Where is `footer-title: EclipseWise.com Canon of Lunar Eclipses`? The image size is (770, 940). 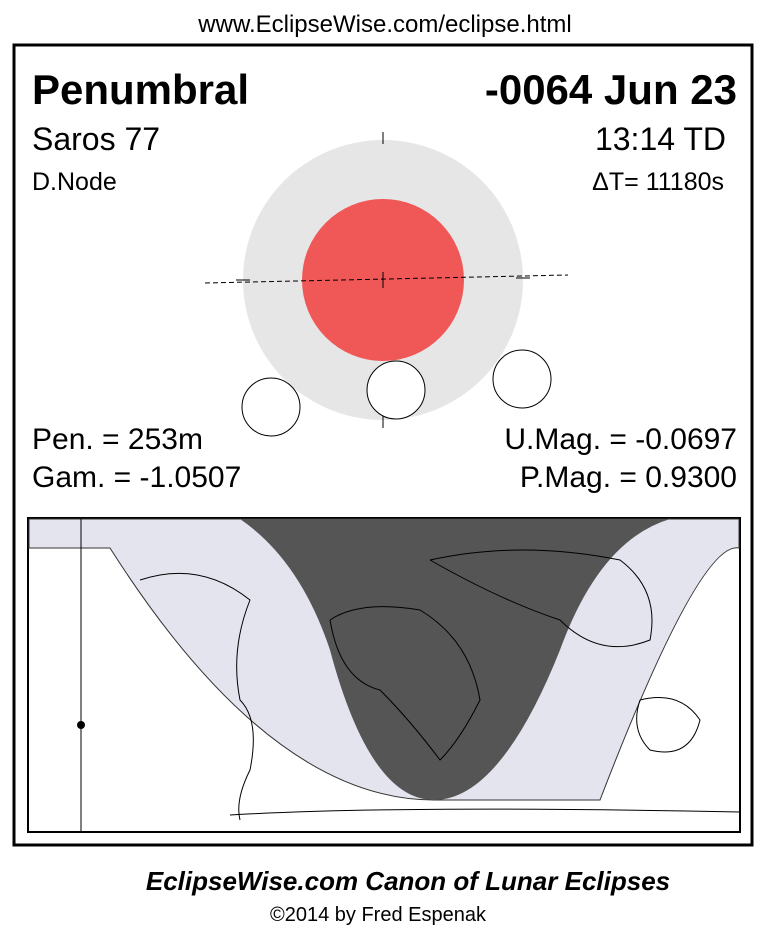 footer-title: EclipseWise.com Canon of Lunar Eclipses is located at coordinates (408, 881).